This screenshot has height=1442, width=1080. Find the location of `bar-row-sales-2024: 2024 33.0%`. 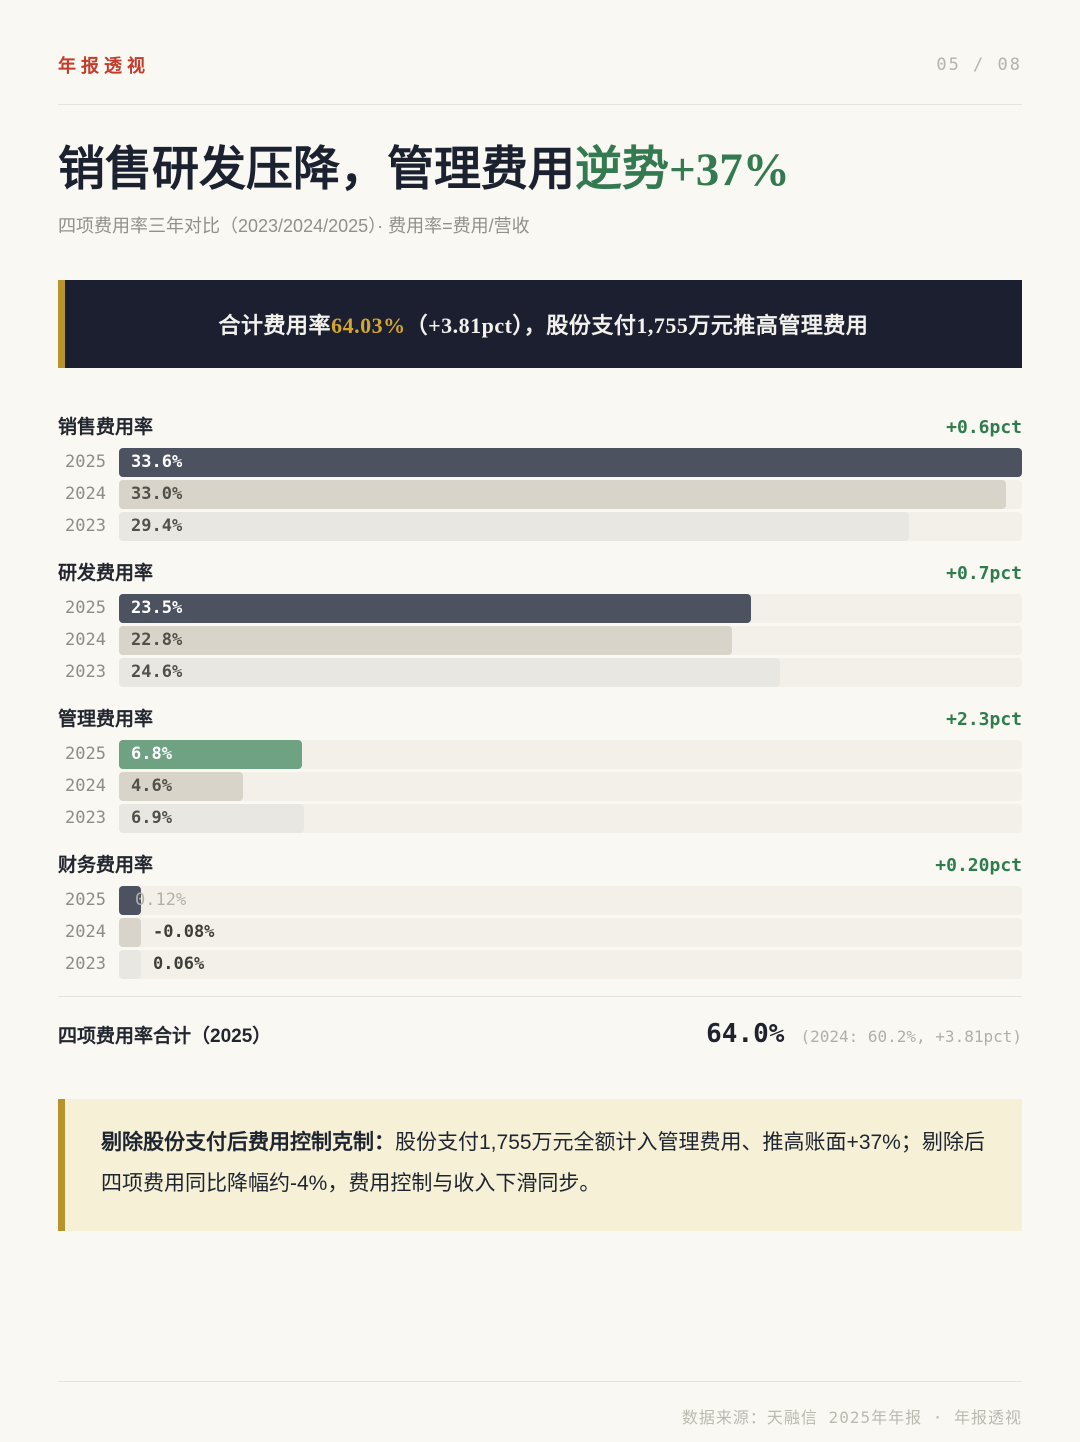

bar-row-sales-2024: 2024 33.0% is located at coordinates (540, 494).